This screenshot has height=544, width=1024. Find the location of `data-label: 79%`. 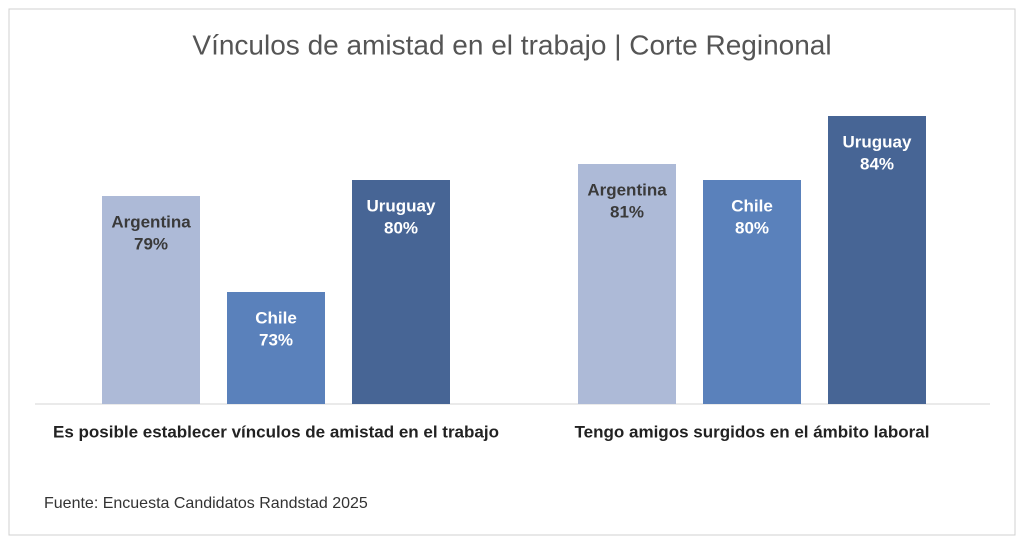

data-label: 79% is located at coordinates (151, 243).